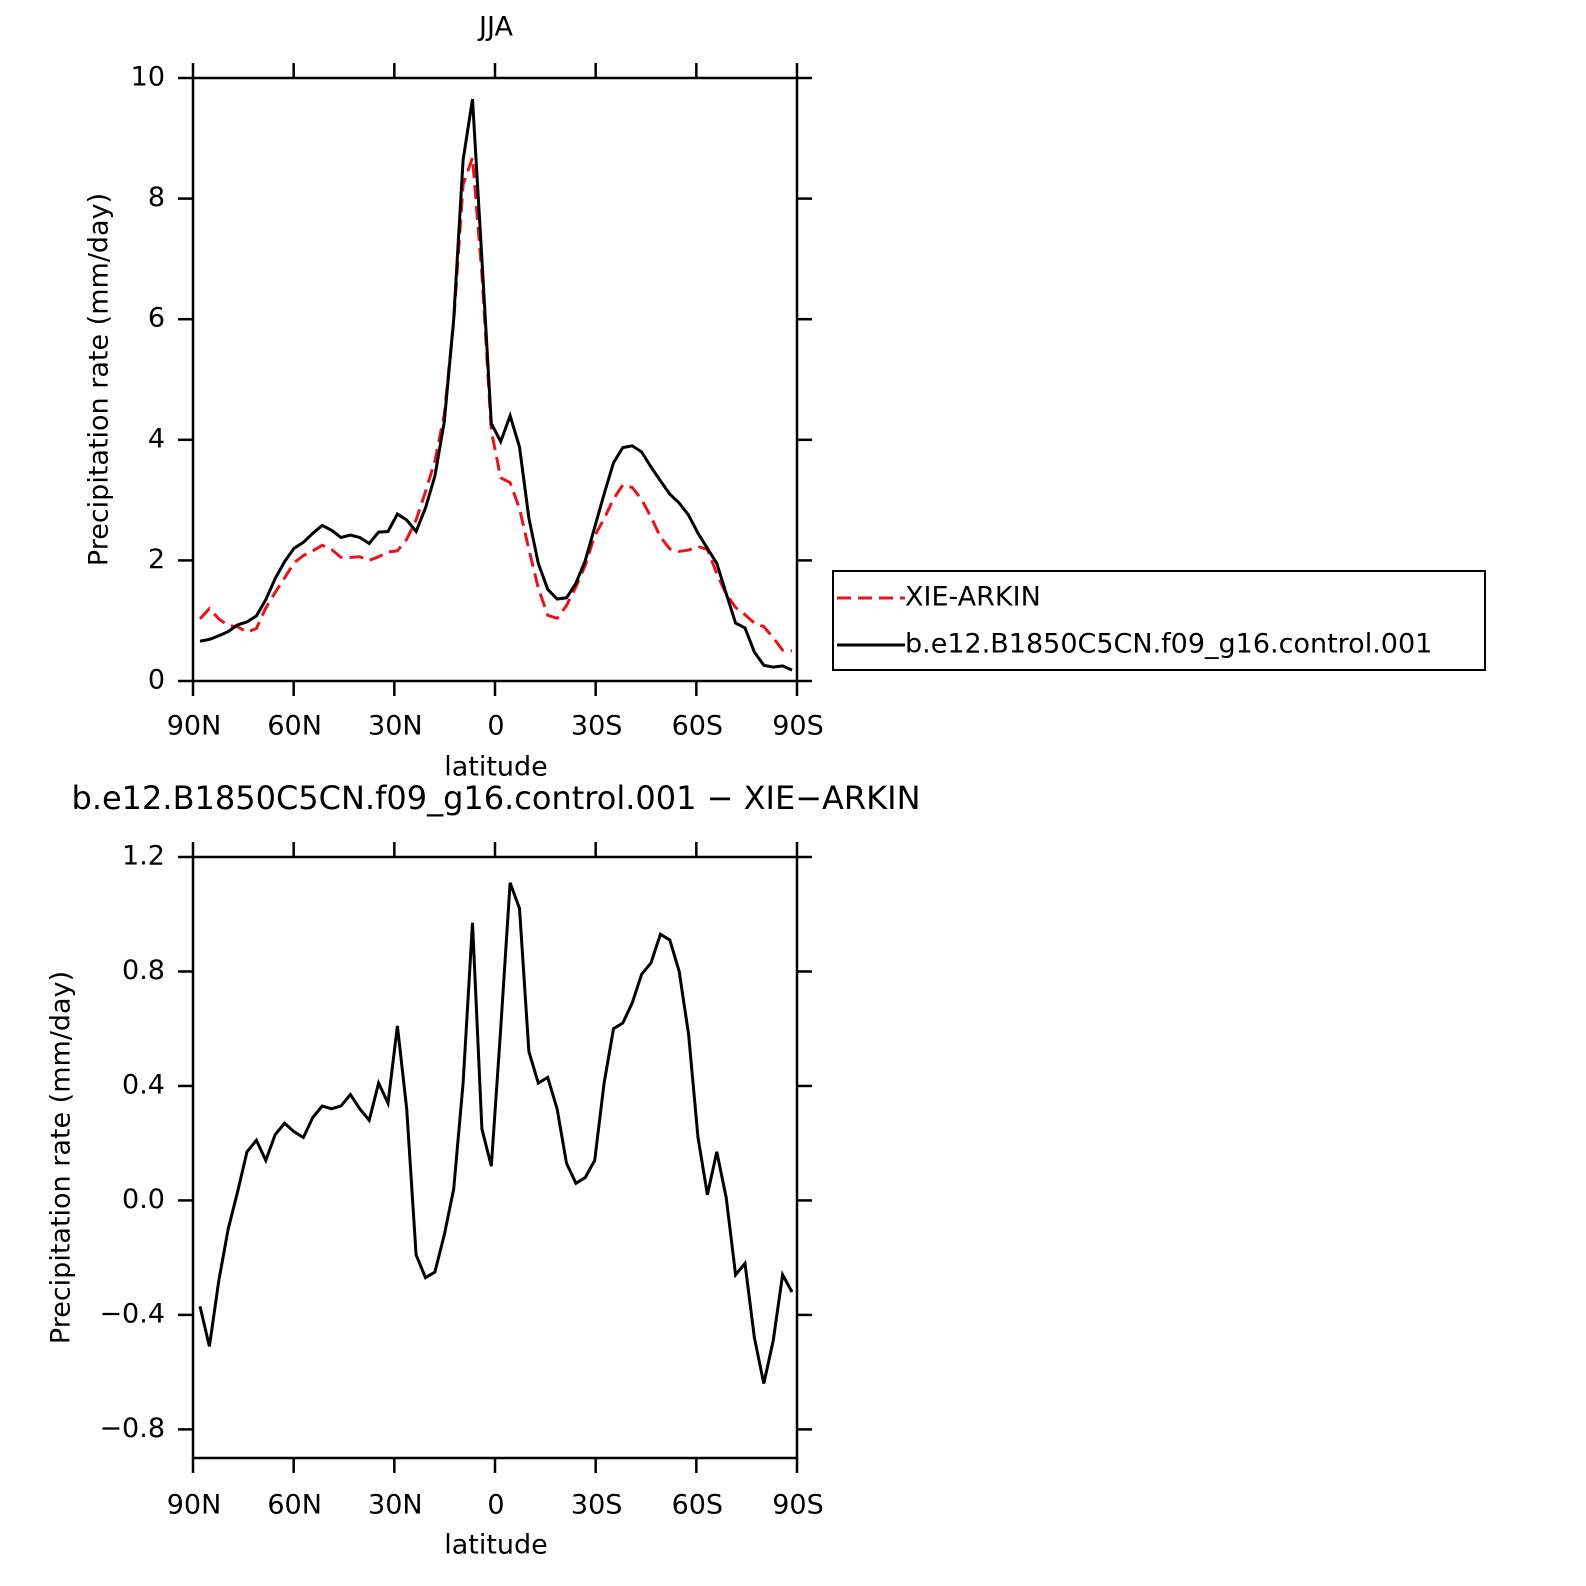  Describe the element at coordinates (1168, 644) in the screenshot. I see `legend-label: b.e12.B1850C5CN.f09_g16.control.001` at that location.